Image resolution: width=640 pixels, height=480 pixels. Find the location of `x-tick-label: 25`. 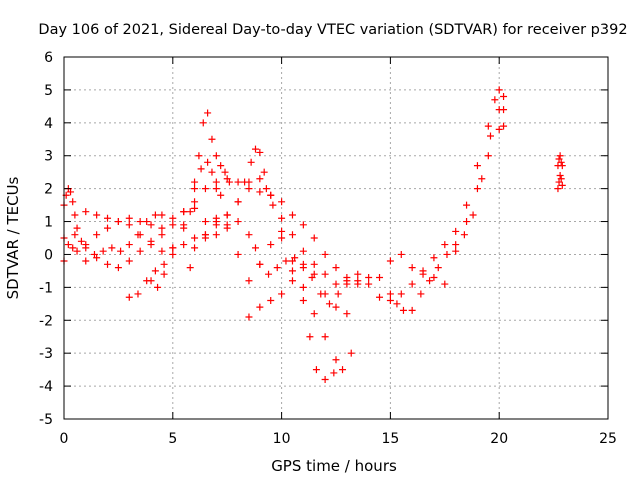

x-tick-label: 25 is located at coordinates (608, 439).